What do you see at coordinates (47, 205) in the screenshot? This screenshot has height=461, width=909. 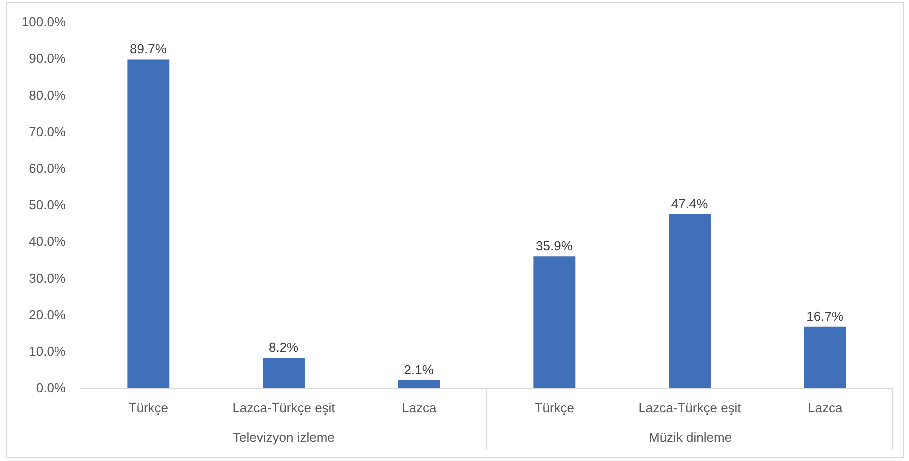 I see `y-tick-label: 50.0%` at bounding box center [47, 205].